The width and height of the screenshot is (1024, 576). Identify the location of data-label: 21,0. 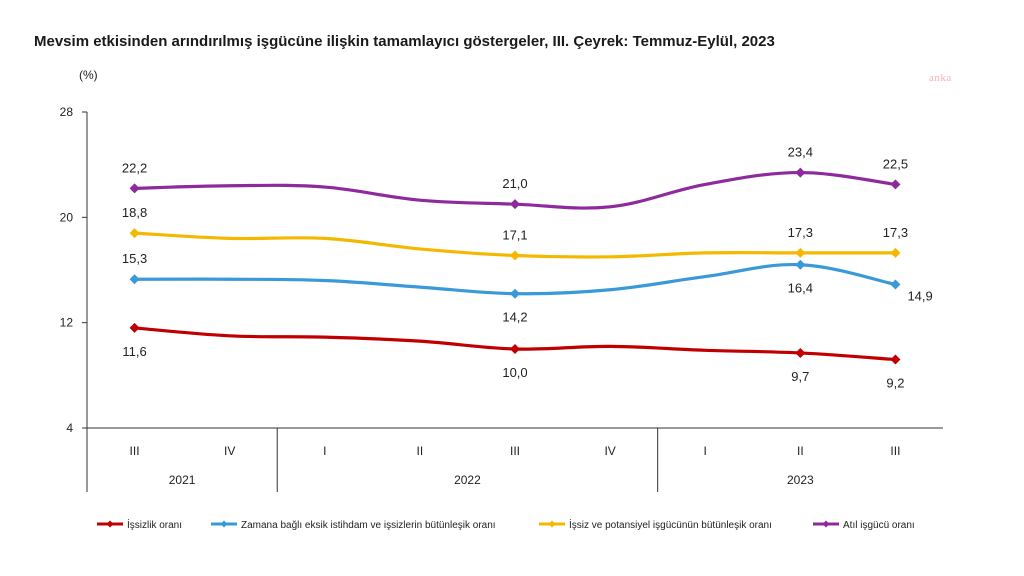
(514, 183).